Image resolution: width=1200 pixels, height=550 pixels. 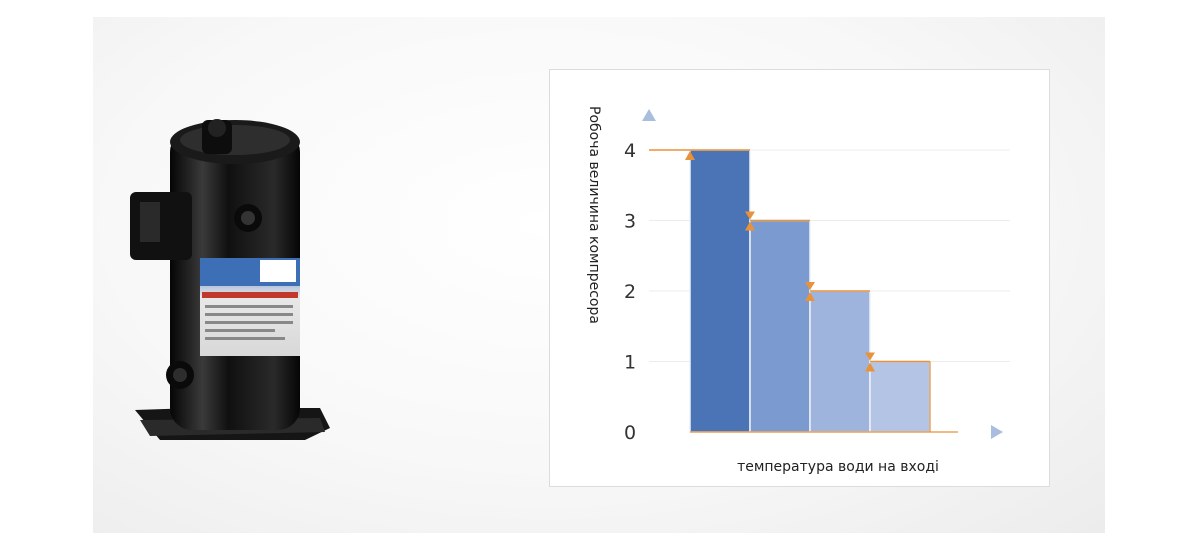 I want to click on step-markers, so click(x=780, y=261).